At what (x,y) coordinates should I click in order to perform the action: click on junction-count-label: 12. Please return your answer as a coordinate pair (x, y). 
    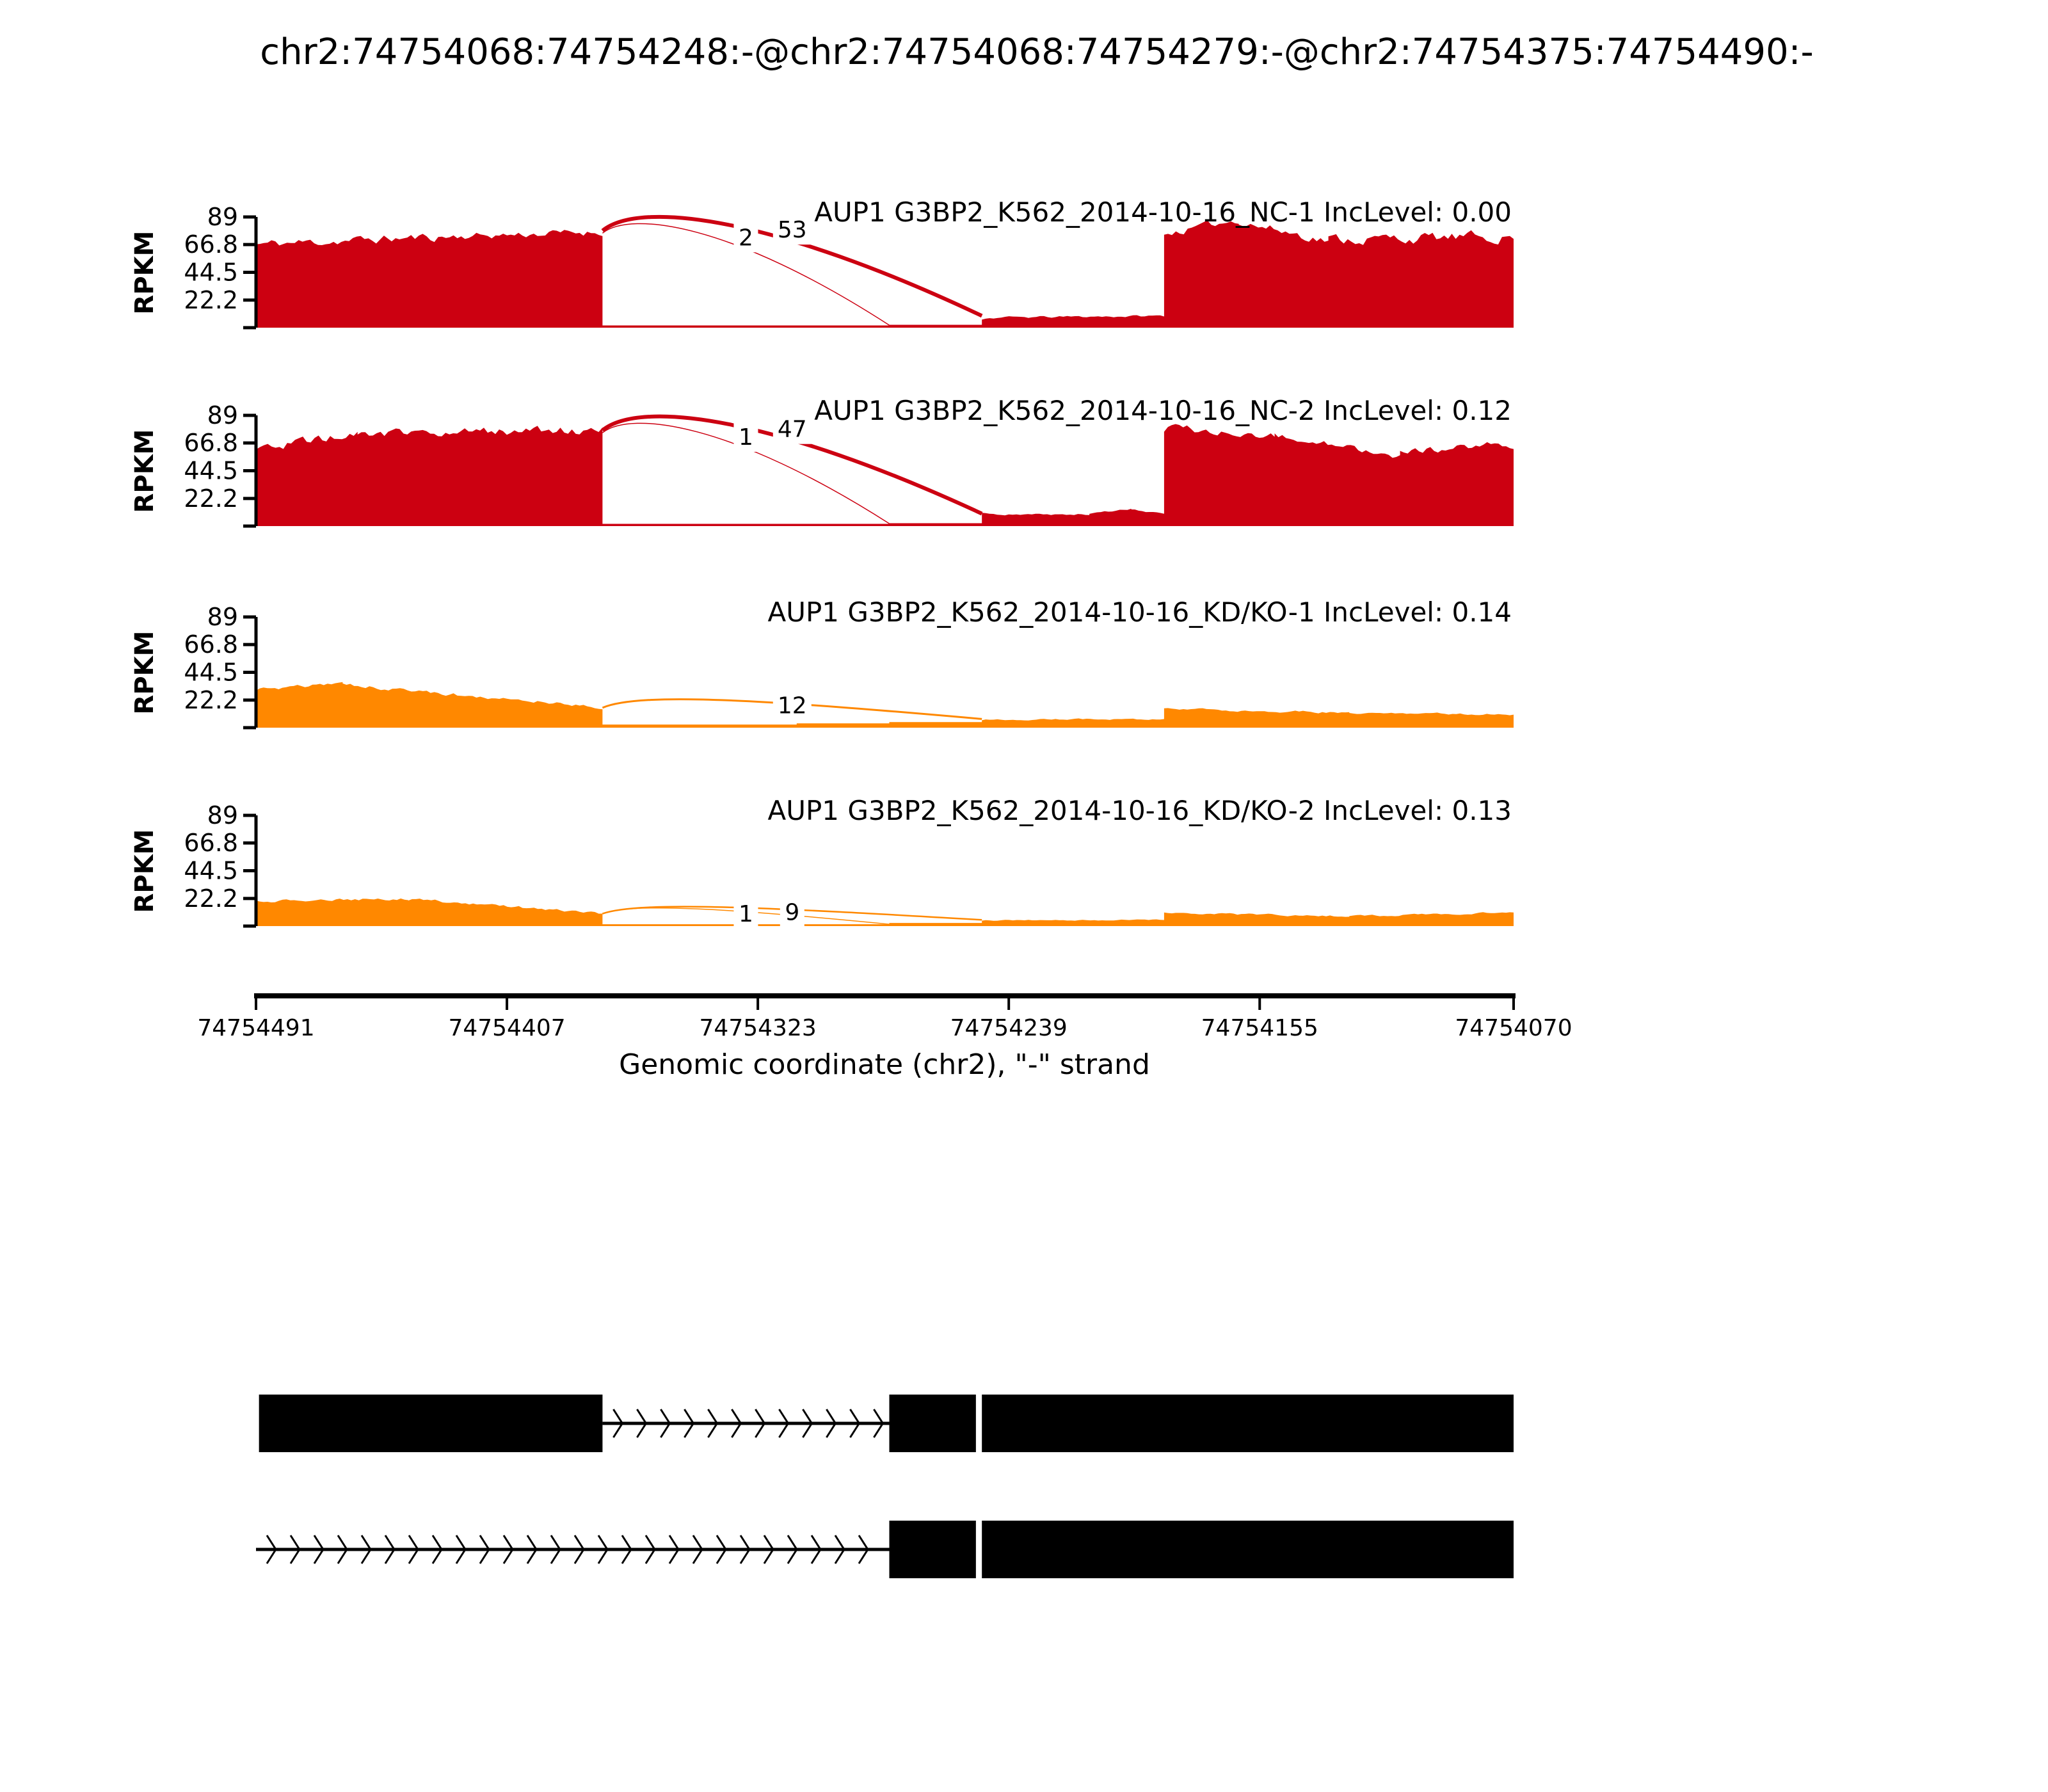
    Looking at the image, I should click on (792, 705).